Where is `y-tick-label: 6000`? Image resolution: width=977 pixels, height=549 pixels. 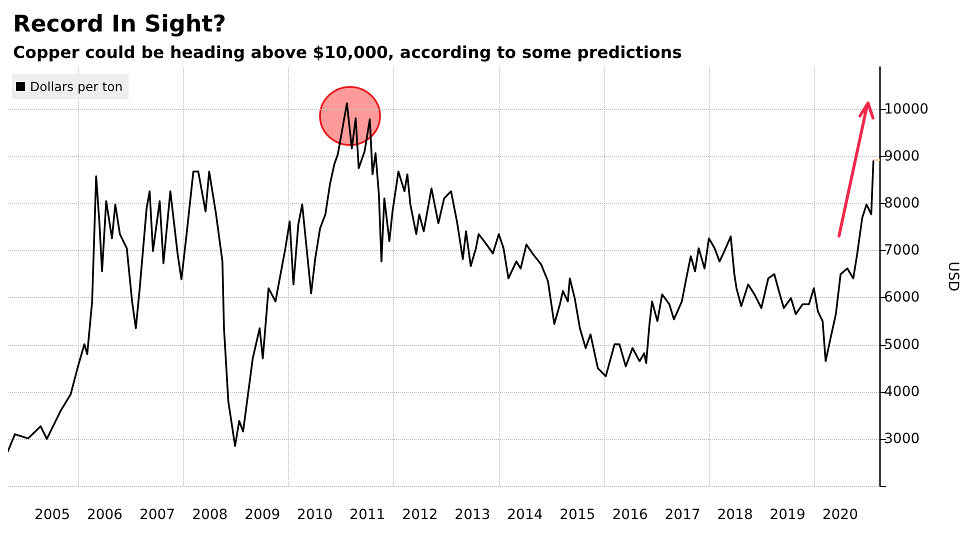
y-tick-label: 6000 is located at coordinates (902, 298).